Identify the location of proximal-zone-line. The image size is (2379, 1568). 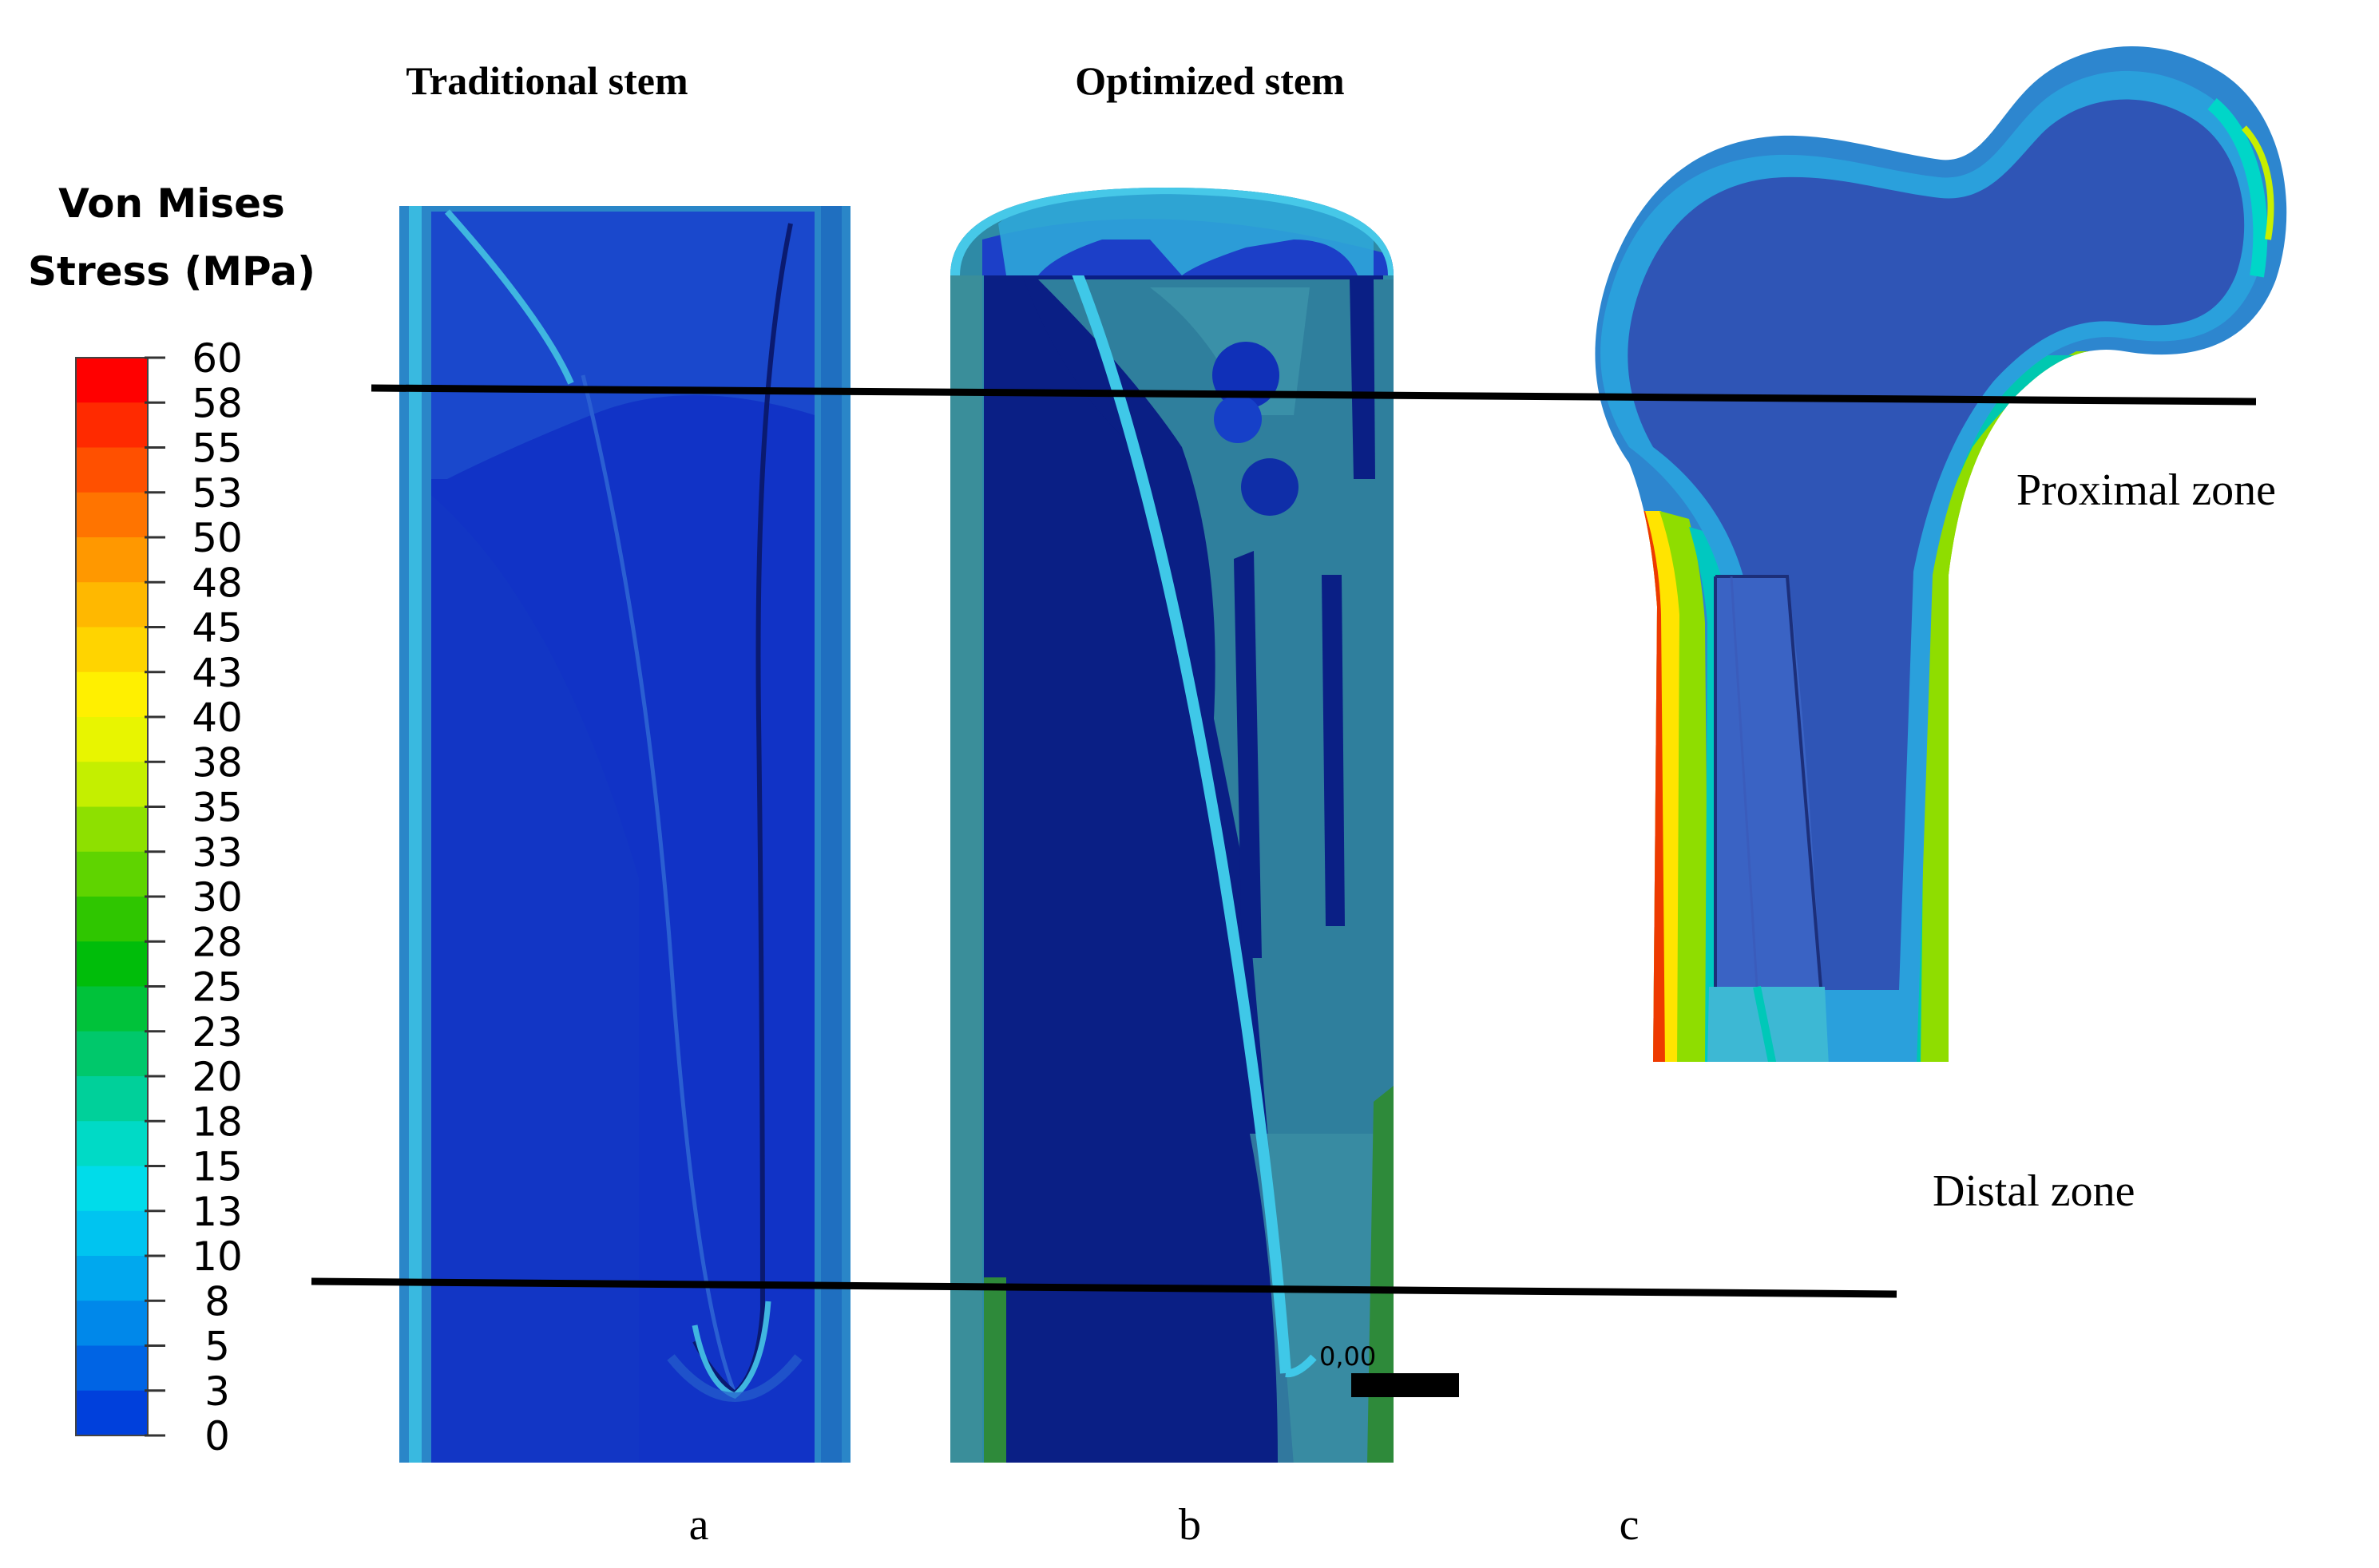
(1314, 395).